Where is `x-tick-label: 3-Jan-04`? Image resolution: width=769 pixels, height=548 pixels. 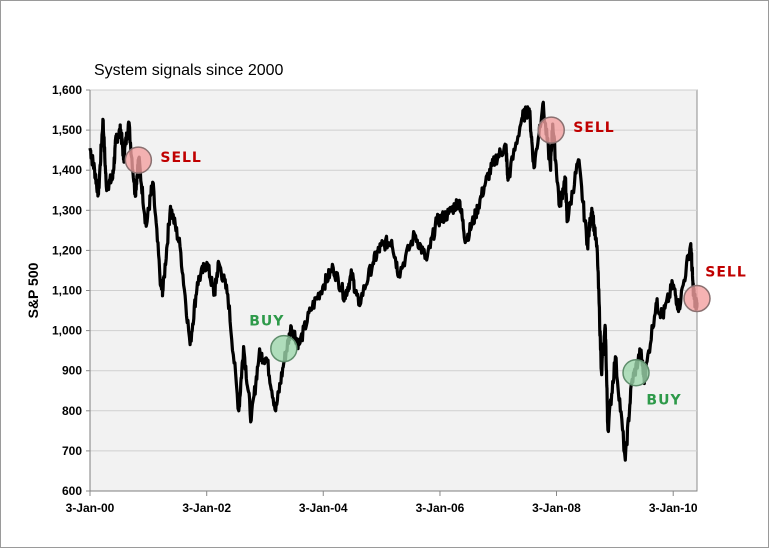
x-tick-label: 3-Jan-04 is located at coordinates (323, 508).